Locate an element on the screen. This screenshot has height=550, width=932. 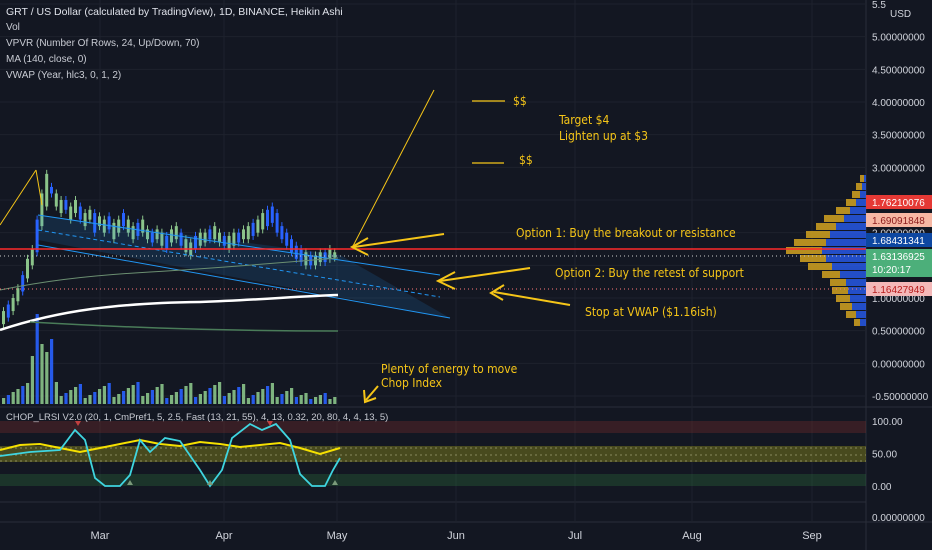
osc-mid-zone is located at coordinates (433, 454).